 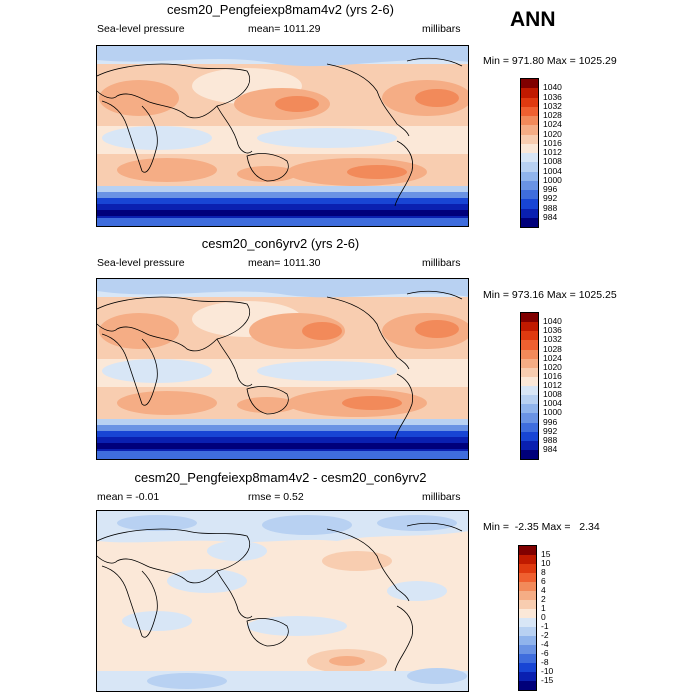 What do you see at coordinates (550, 421) in the screenshot?
I see `panel2-colorbar-label: 996` at bounding box center [550, 421].